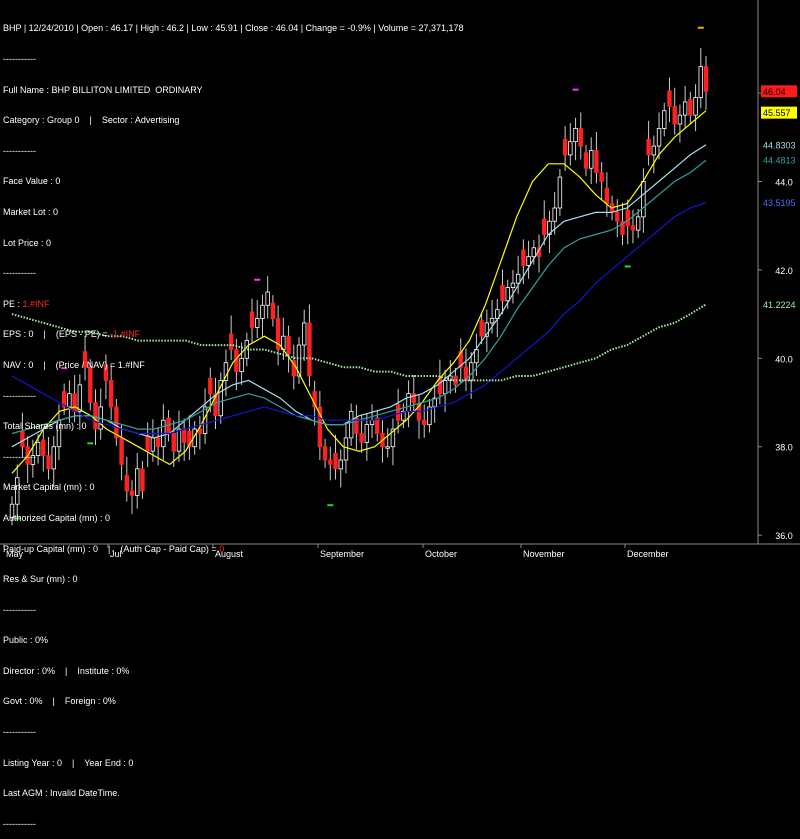 The width and height of the screenshot is (800, 839). What do you see at coordinates (57, 517) in the screenshot?
I see `authorized-capital: Authorized Capital (mn) : 0` at bounding box center [57, 517].